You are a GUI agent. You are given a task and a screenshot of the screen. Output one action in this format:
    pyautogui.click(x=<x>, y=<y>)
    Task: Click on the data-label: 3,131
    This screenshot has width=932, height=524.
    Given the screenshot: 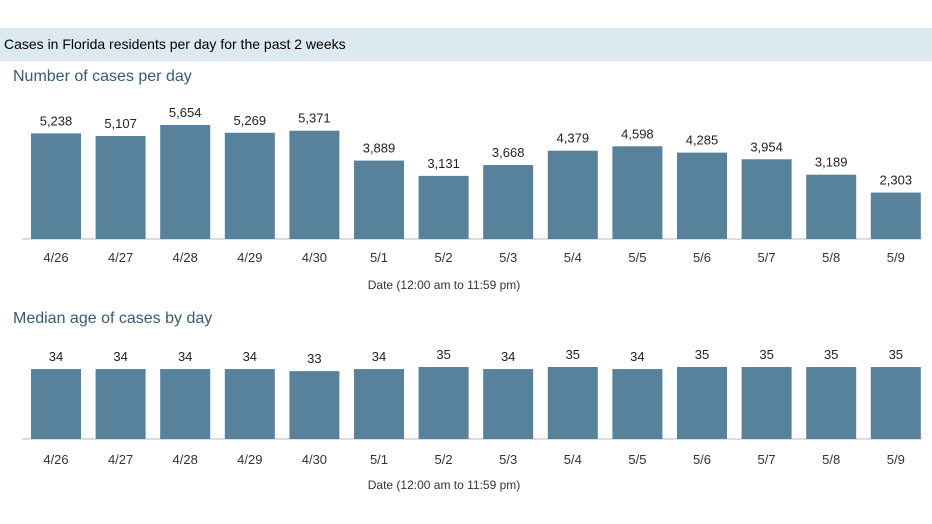 What is the action you would take?
    pyautogui.click(x=443, y=163)
    